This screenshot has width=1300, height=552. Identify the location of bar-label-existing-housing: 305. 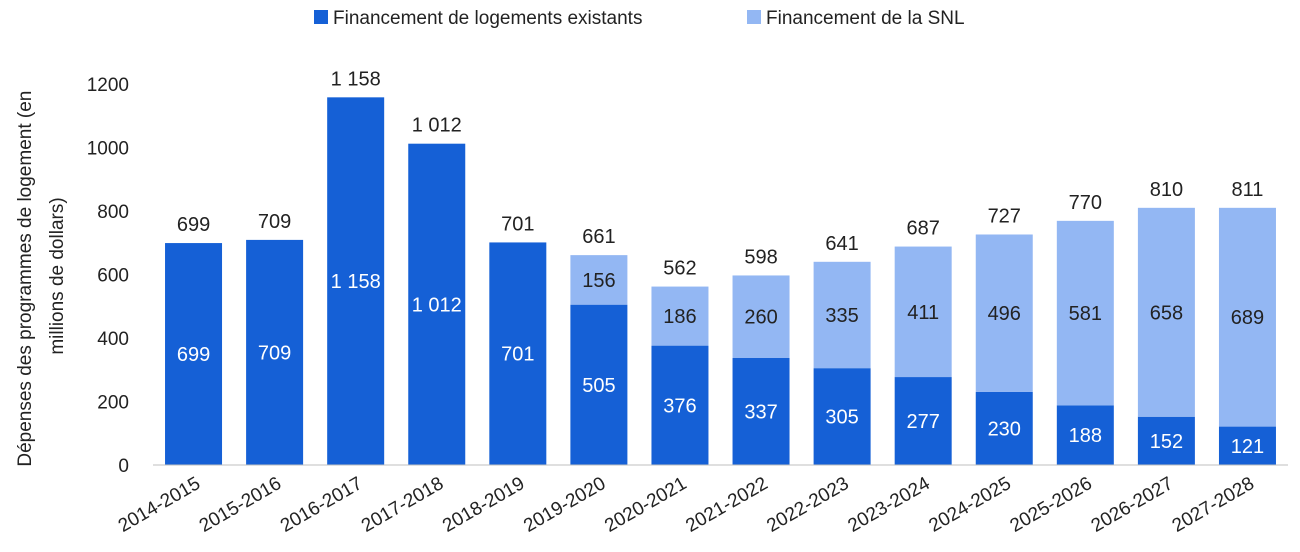
(841, 418).